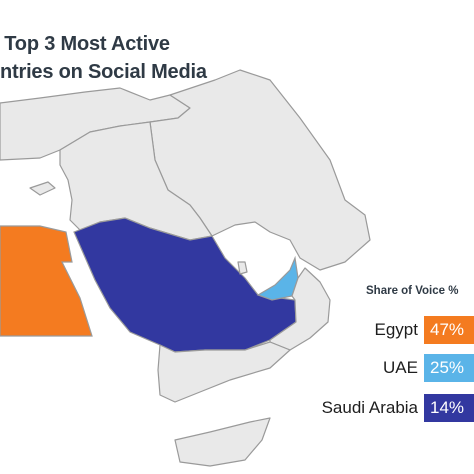 Image resolution: width=474 pixels, height=474 pixels. What do you see at coordinates (224, 372) in the screenshot?
I see `yemen-region` at bounding box center [224, 372].